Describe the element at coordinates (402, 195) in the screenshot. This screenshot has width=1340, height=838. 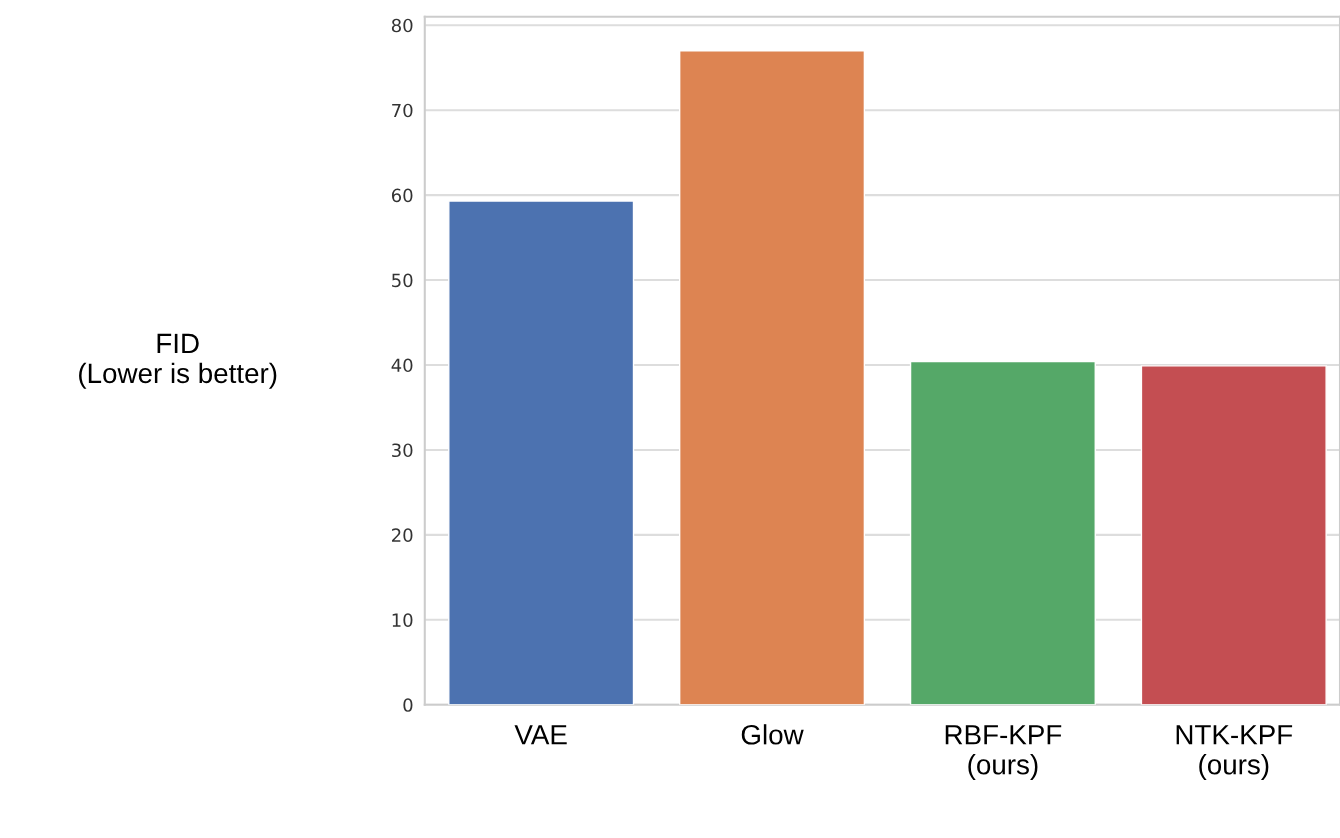
I see `y-tick-label: 60` at that location.